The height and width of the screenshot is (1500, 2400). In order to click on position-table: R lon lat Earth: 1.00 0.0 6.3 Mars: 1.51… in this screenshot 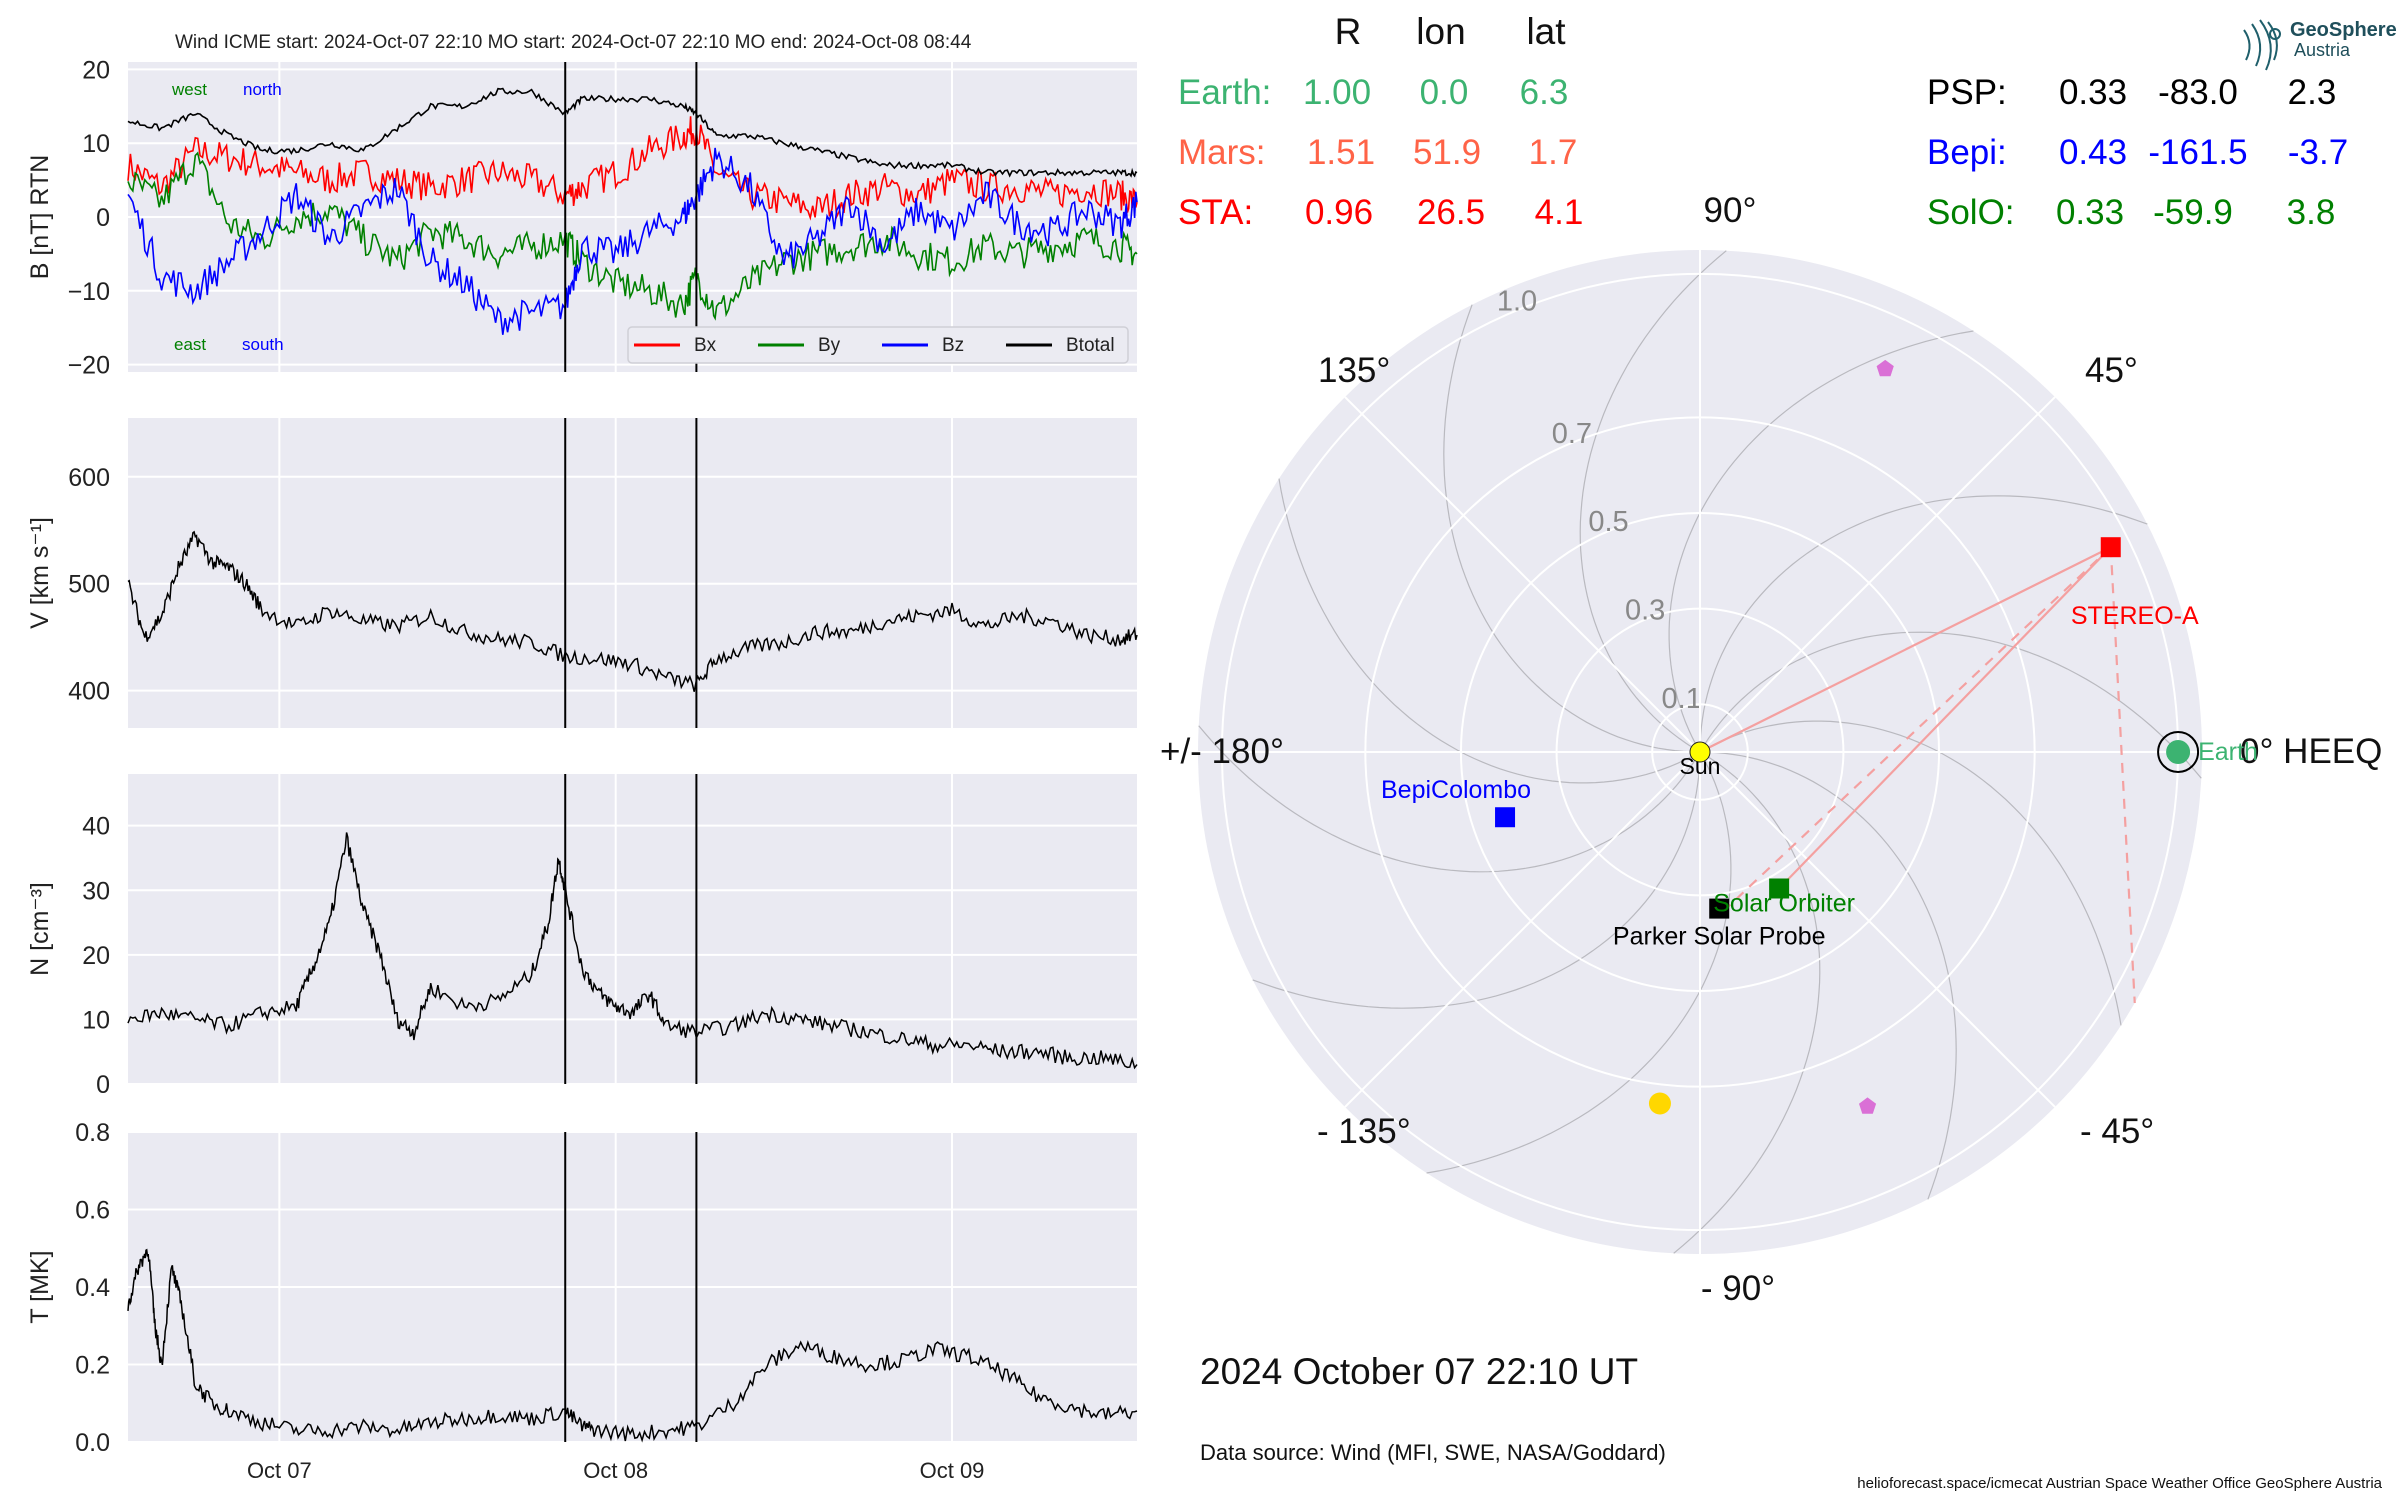, I will do `click(1763, 121)`.